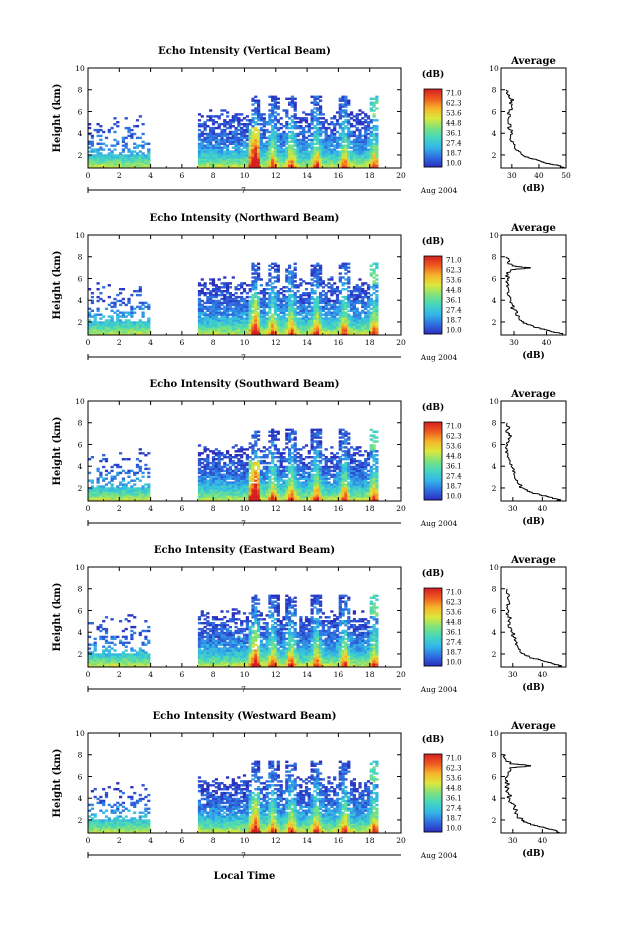  I want to click on profile-x-tick-label: 40, so click(547, 342).